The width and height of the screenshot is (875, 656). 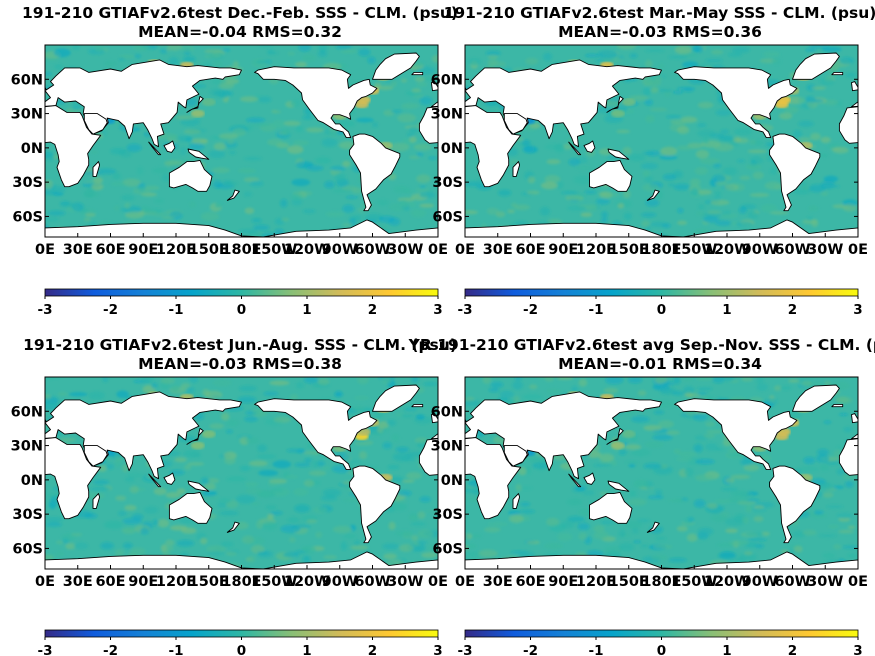 What do you see at coordinates (434, 86) in the screenshot?
I see `land-uk-wrap` at bounding box center [434, 86].